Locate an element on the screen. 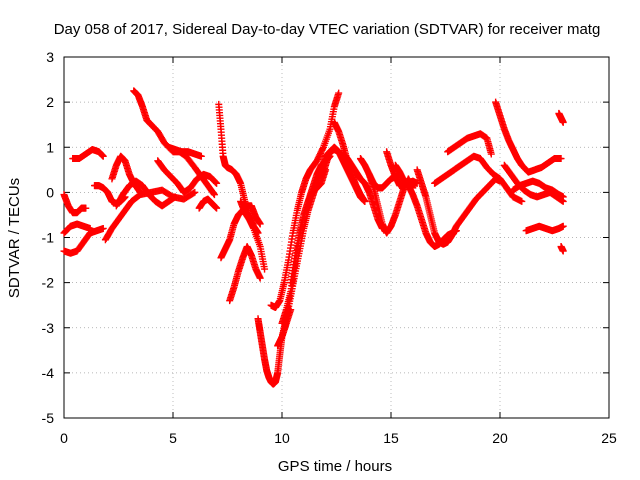 The height and width of the screenshot is (480, 640). series-arc15 is located at coordinates (245, 274).